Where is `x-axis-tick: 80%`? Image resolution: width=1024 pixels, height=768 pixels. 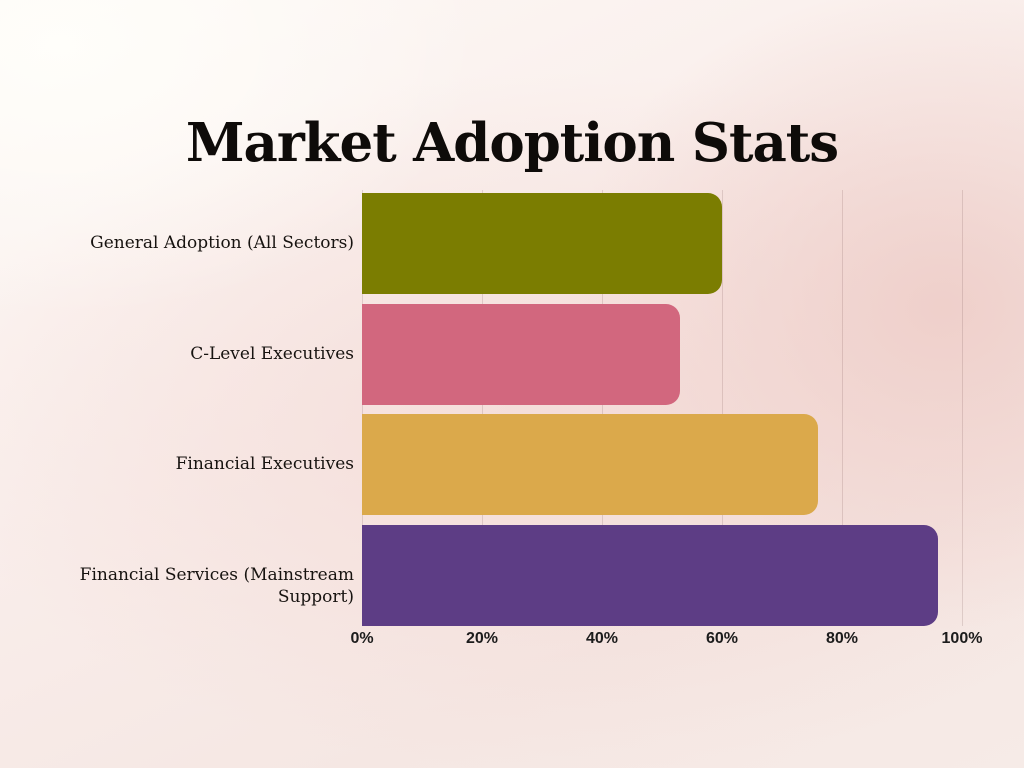
x-axis-tick: 80% is located at coordinates (842, 638).